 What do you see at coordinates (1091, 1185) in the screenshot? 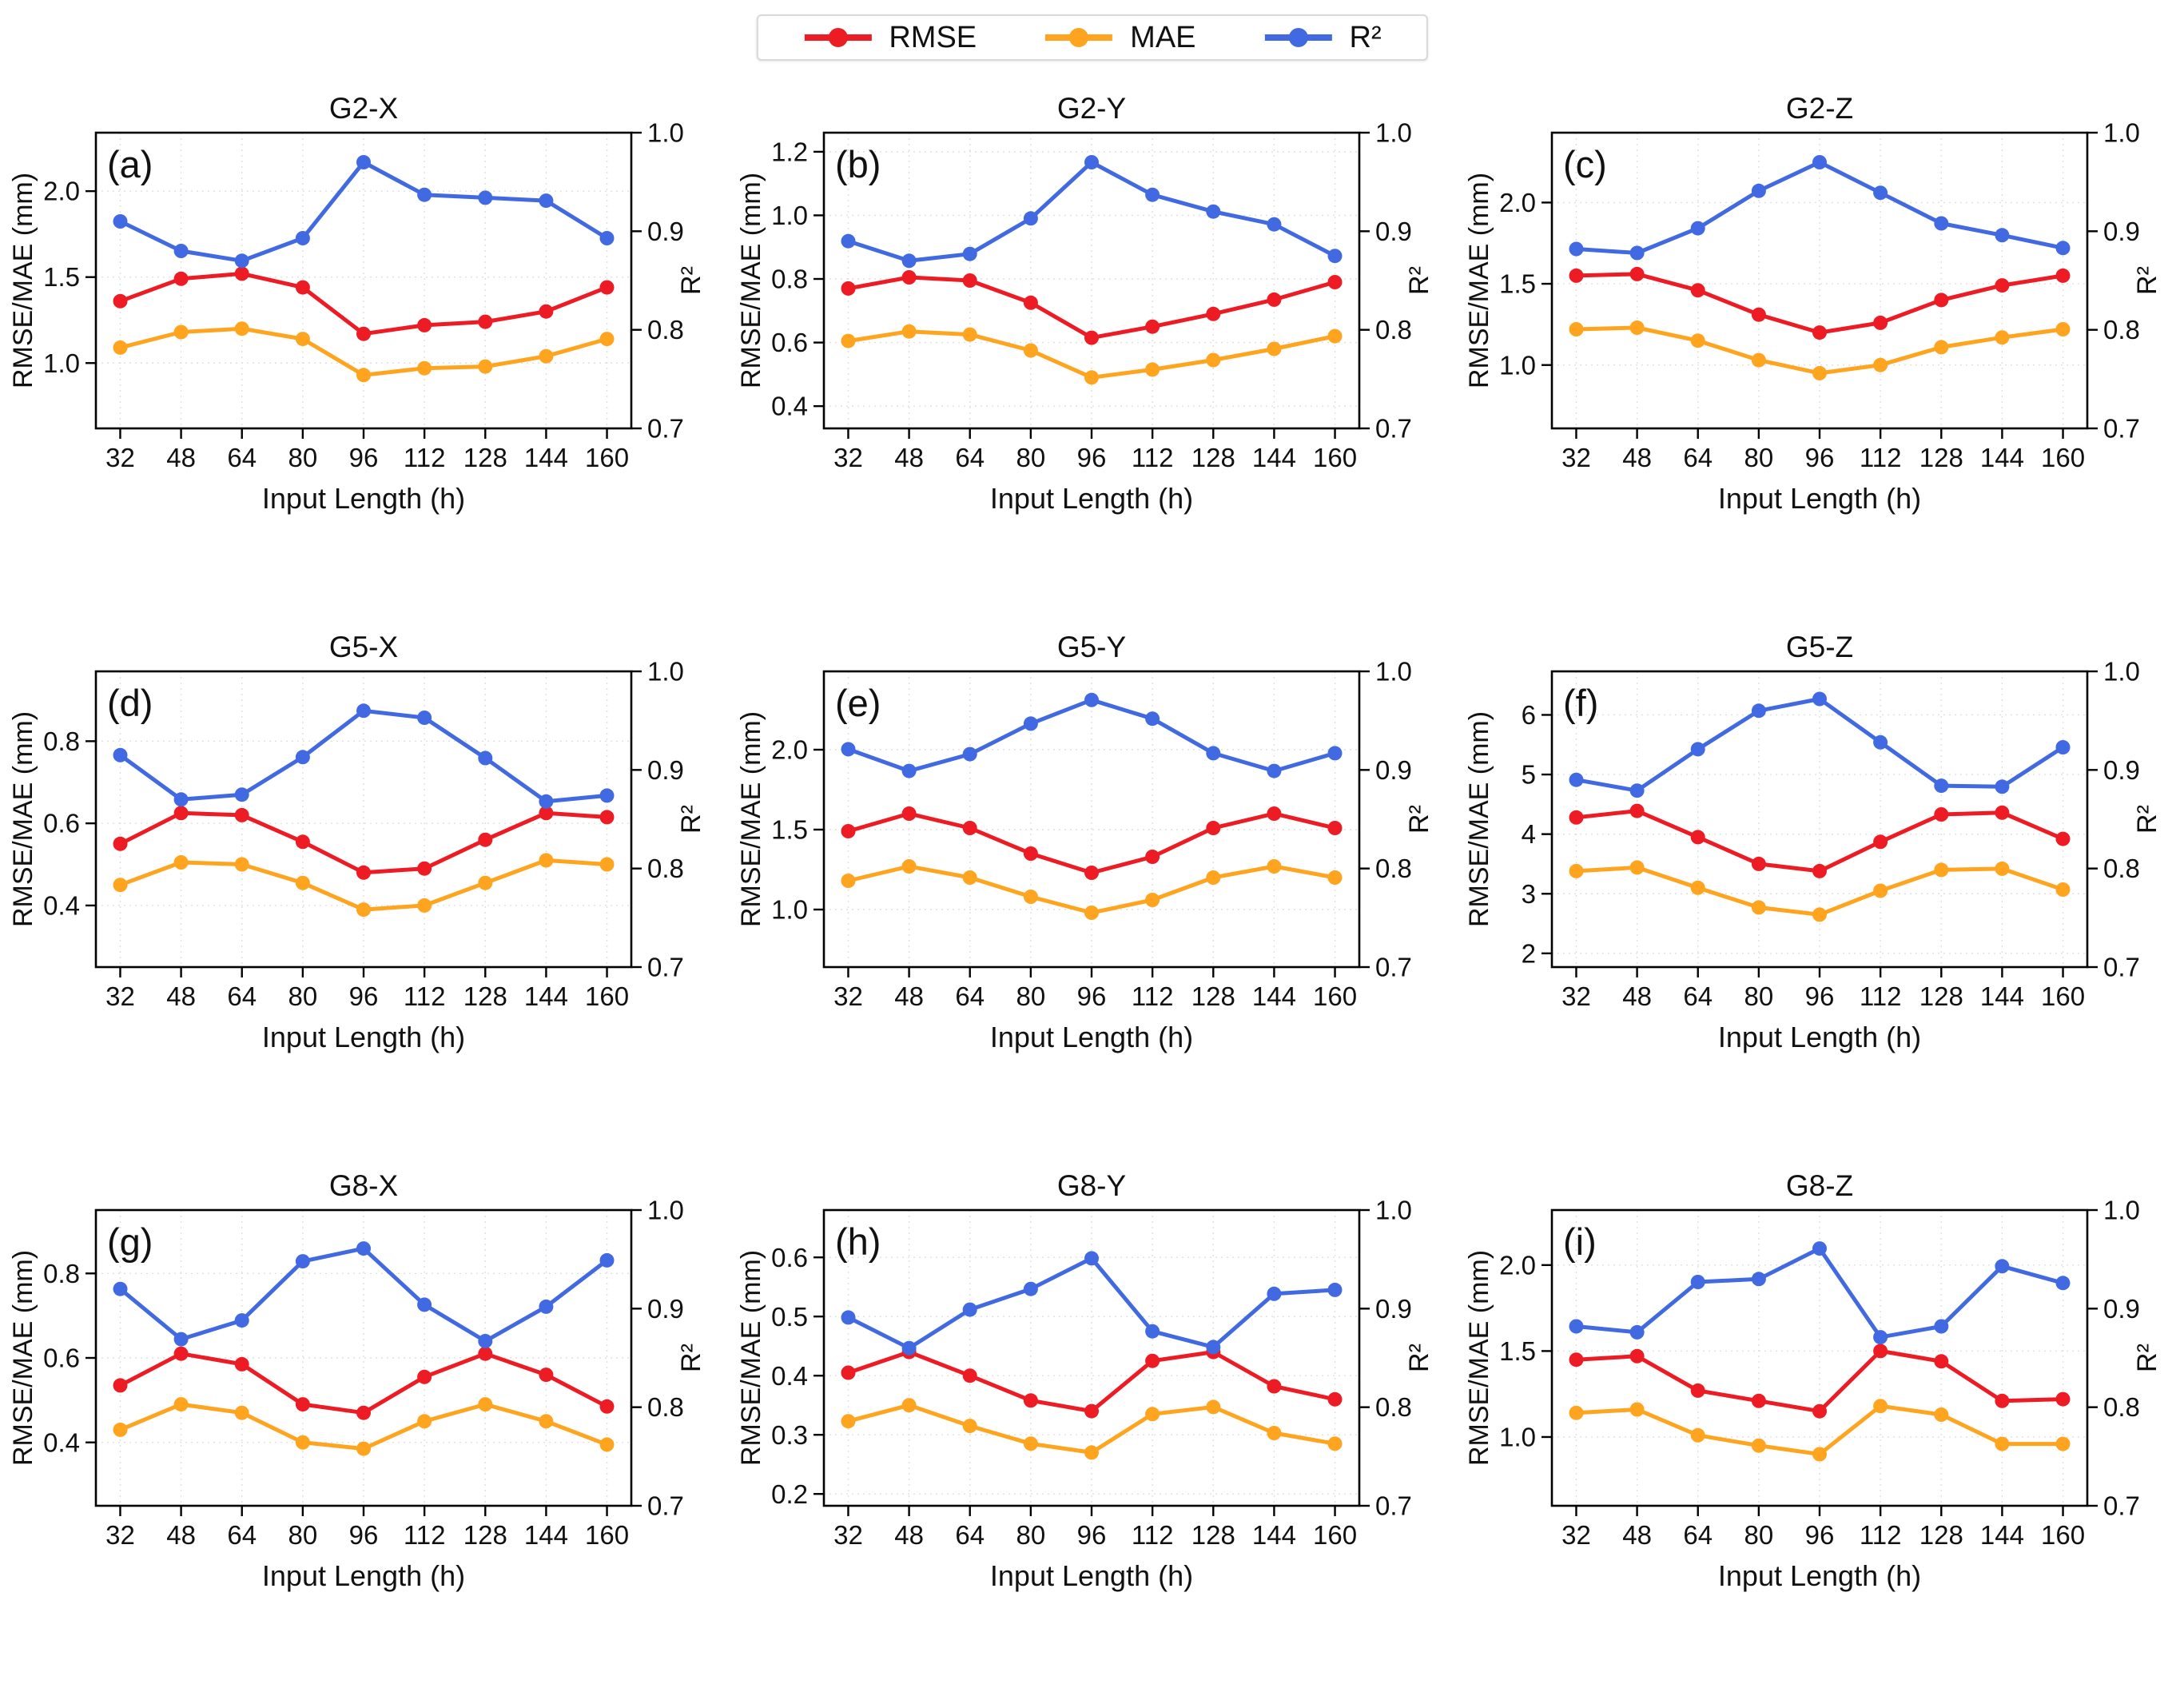
I see `svg-text: G8-Y` at bounding box center [1091, 1185].